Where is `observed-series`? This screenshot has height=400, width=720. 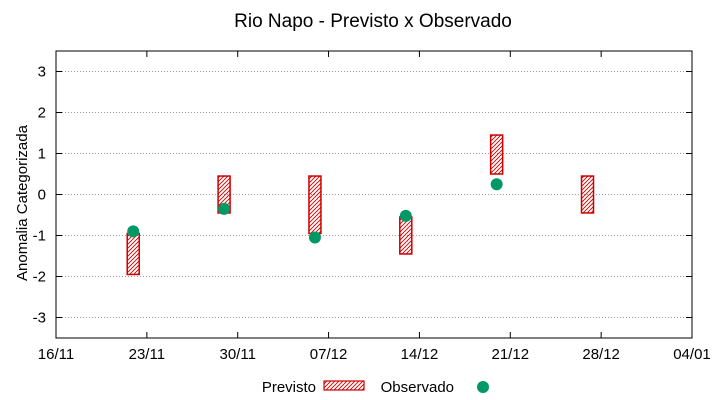
observed-series is located at coordinates (315, 211).